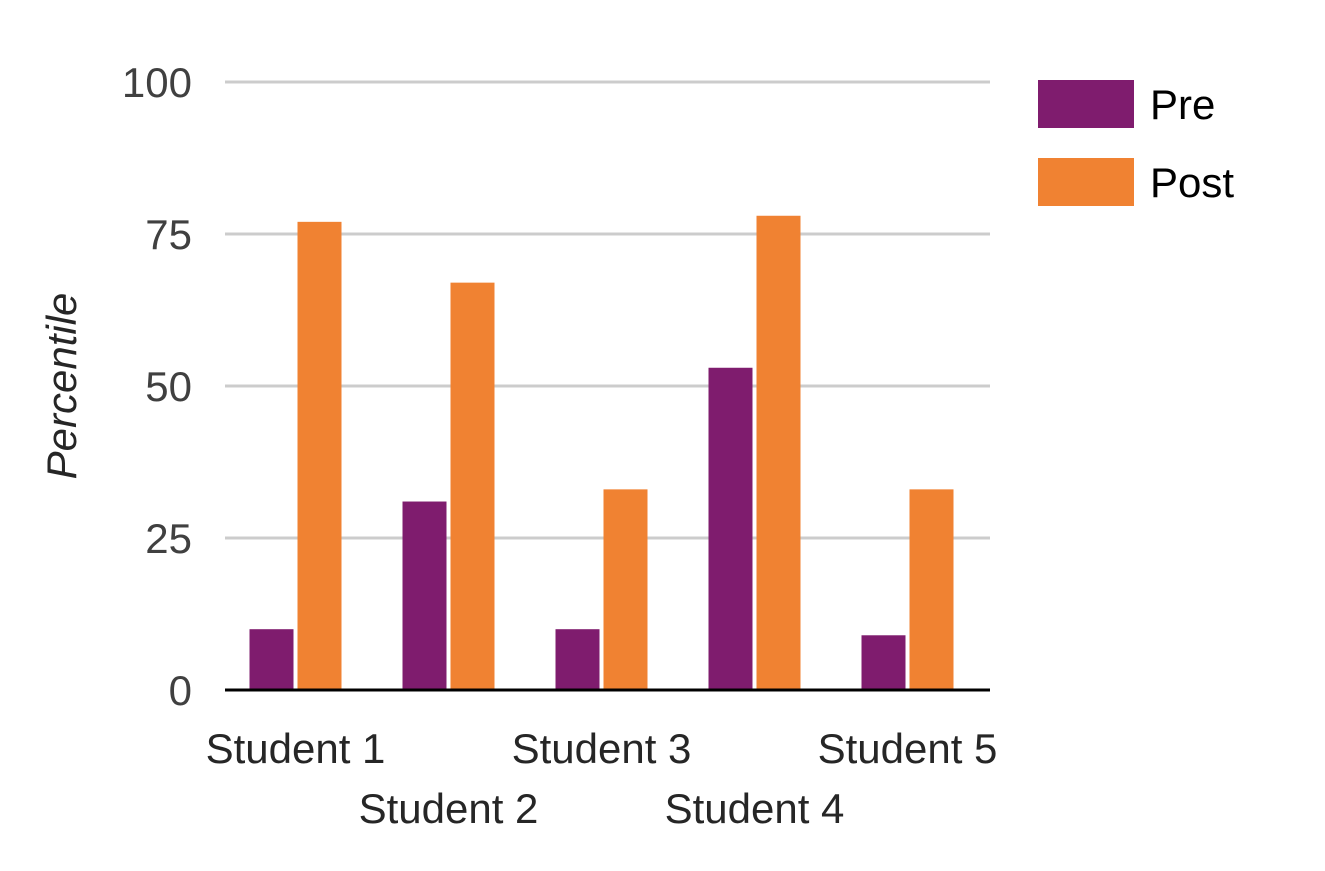  I want to click on y-tick-labels: 0 25 50 75 100, so click(157, 386).